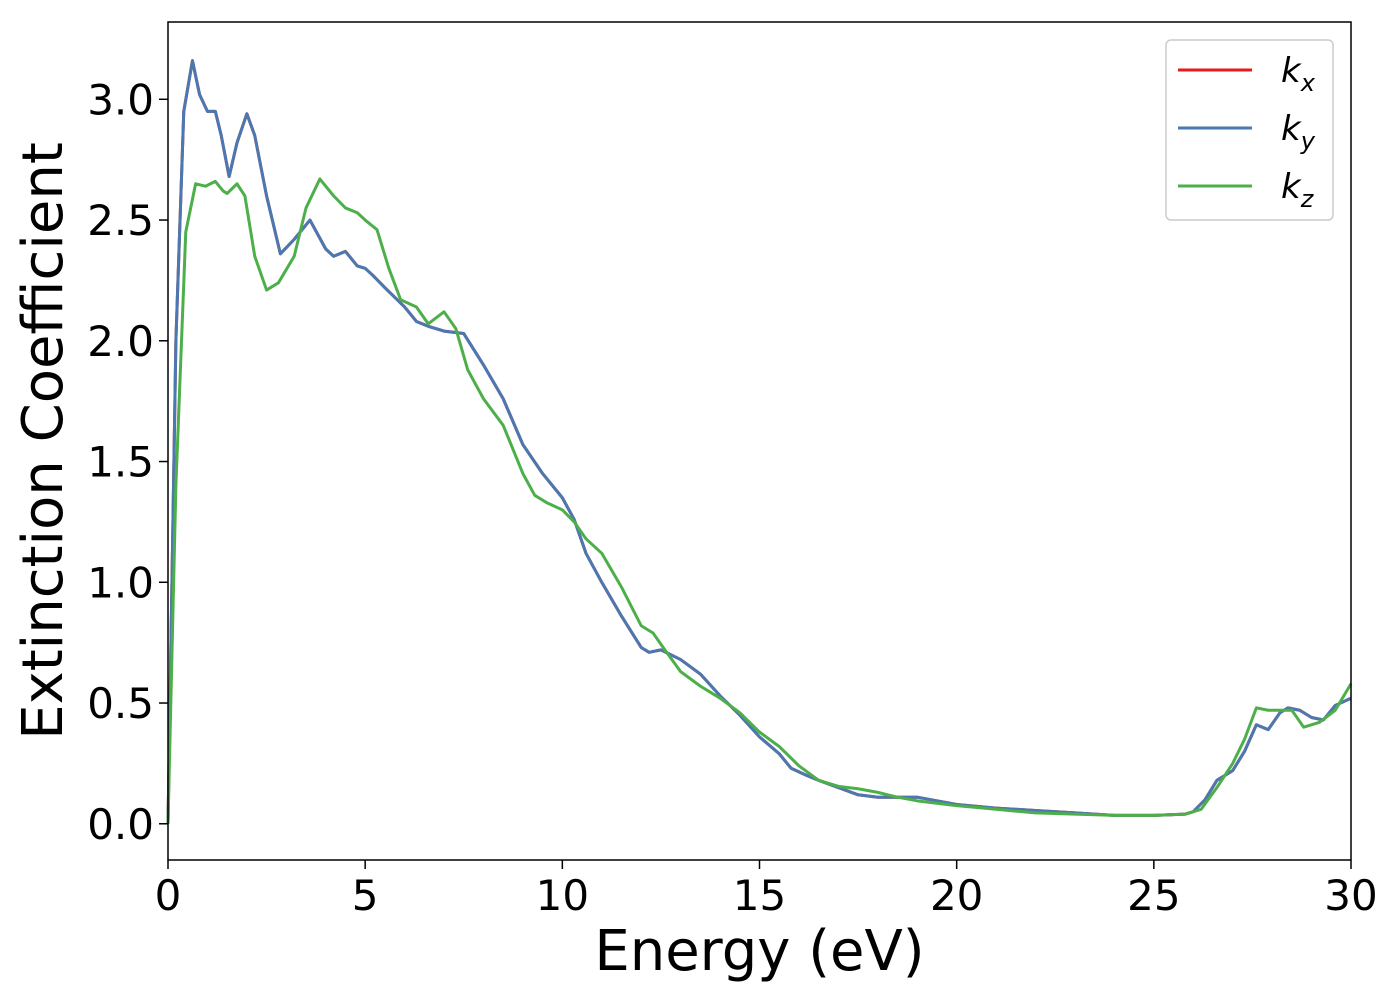 Image resolution: width=1400 pixels, height=1000 pixels. Describe the element at coordinates (562, 895) in the screenshot. I see `x-tick-label: 10` at that location.